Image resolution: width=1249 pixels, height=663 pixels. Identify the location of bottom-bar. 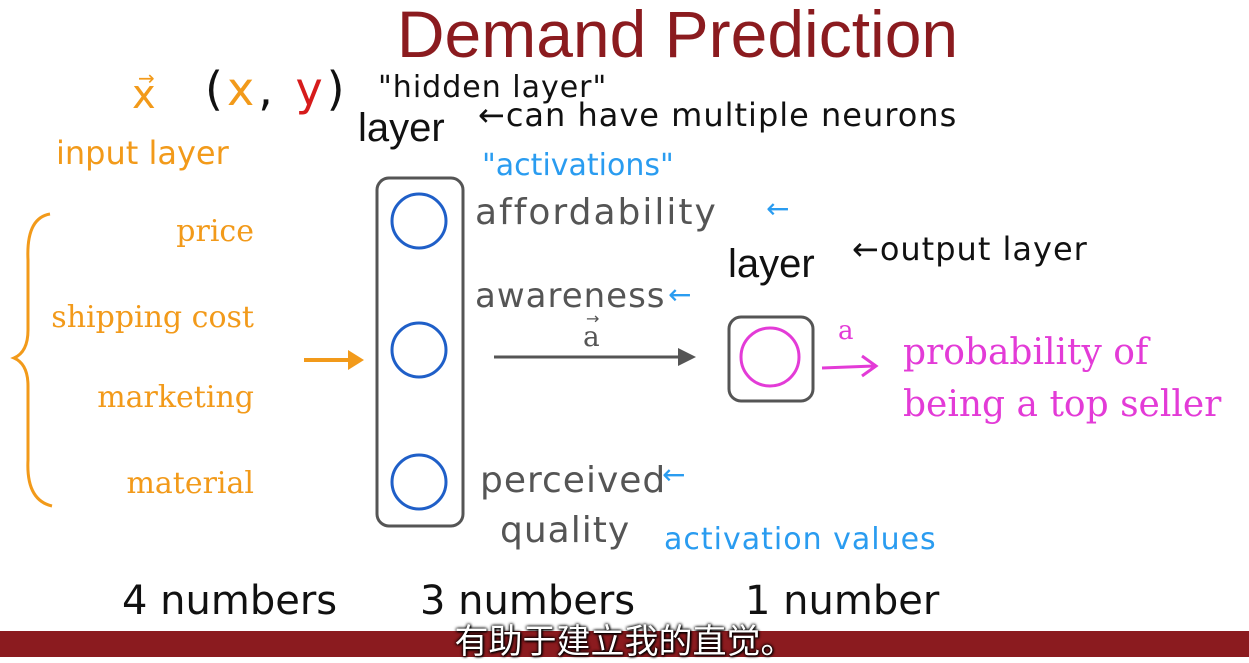
(624, 644).